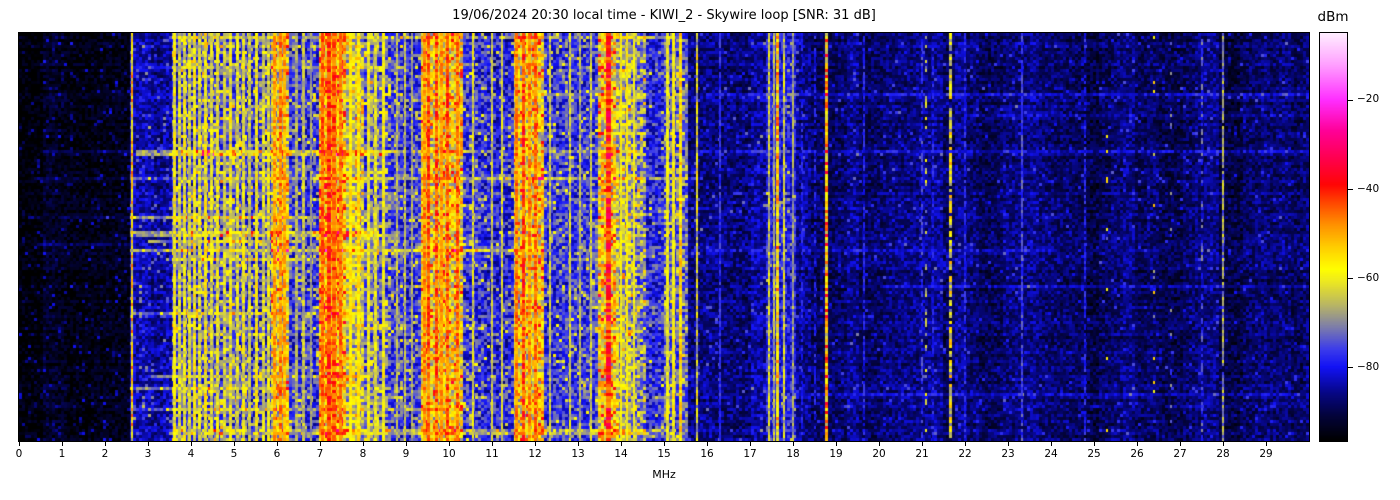  What do you see at coordinates (406, 454) in the screenshot?
I see `x-tick-label: 9` at bounding box center [406, 454].